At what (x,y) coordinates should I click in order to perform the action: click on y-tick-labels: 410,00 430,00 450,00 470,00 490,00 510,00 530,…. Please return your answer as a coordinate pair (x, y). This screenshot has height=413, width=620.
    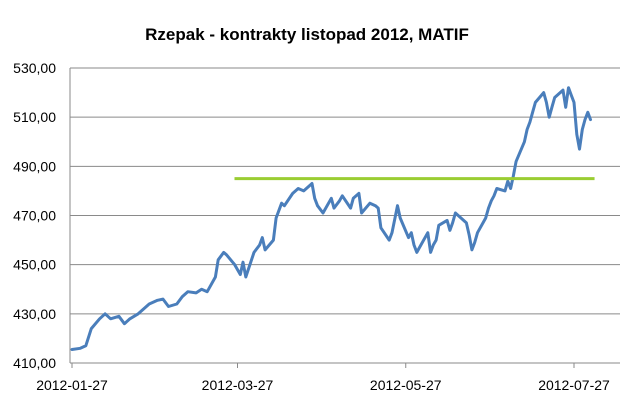
    Looking at the image, I should click on (34, 215).